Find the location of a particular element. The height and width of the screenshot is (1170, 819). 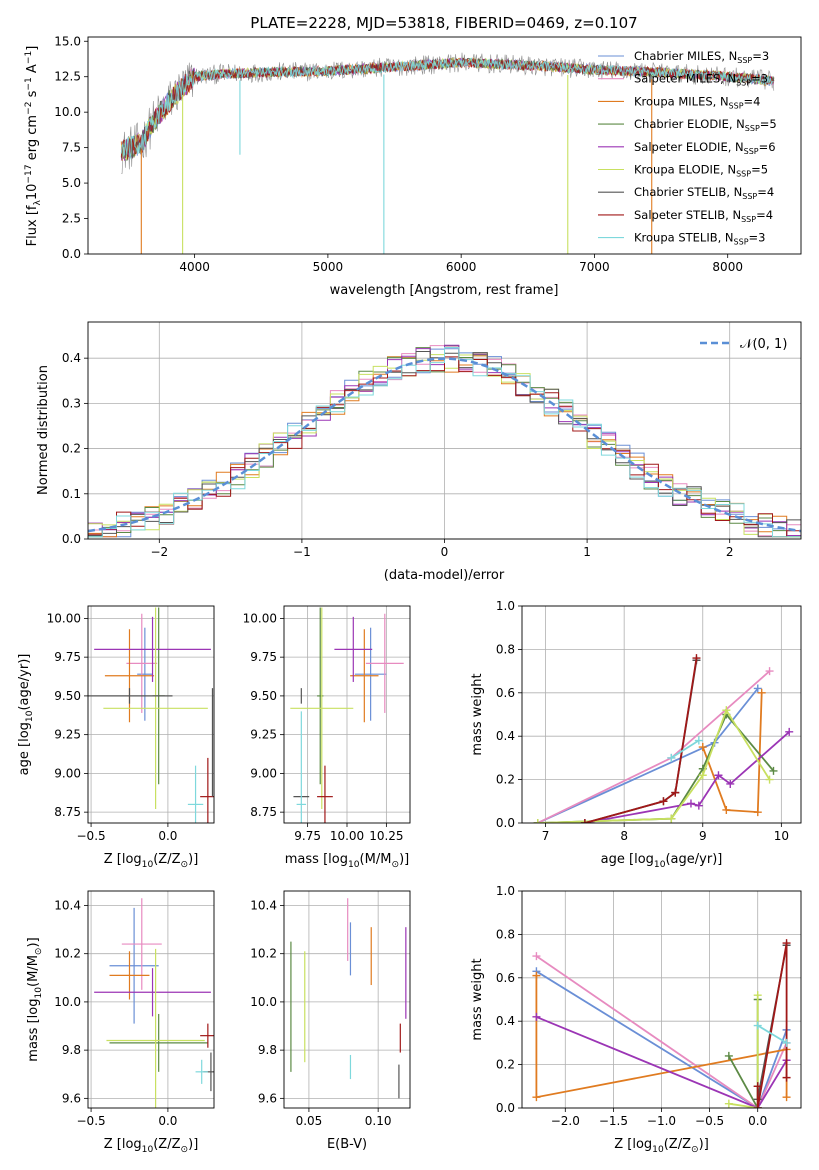

x-tick-label: 8000 is located at coordinates (727, 267).